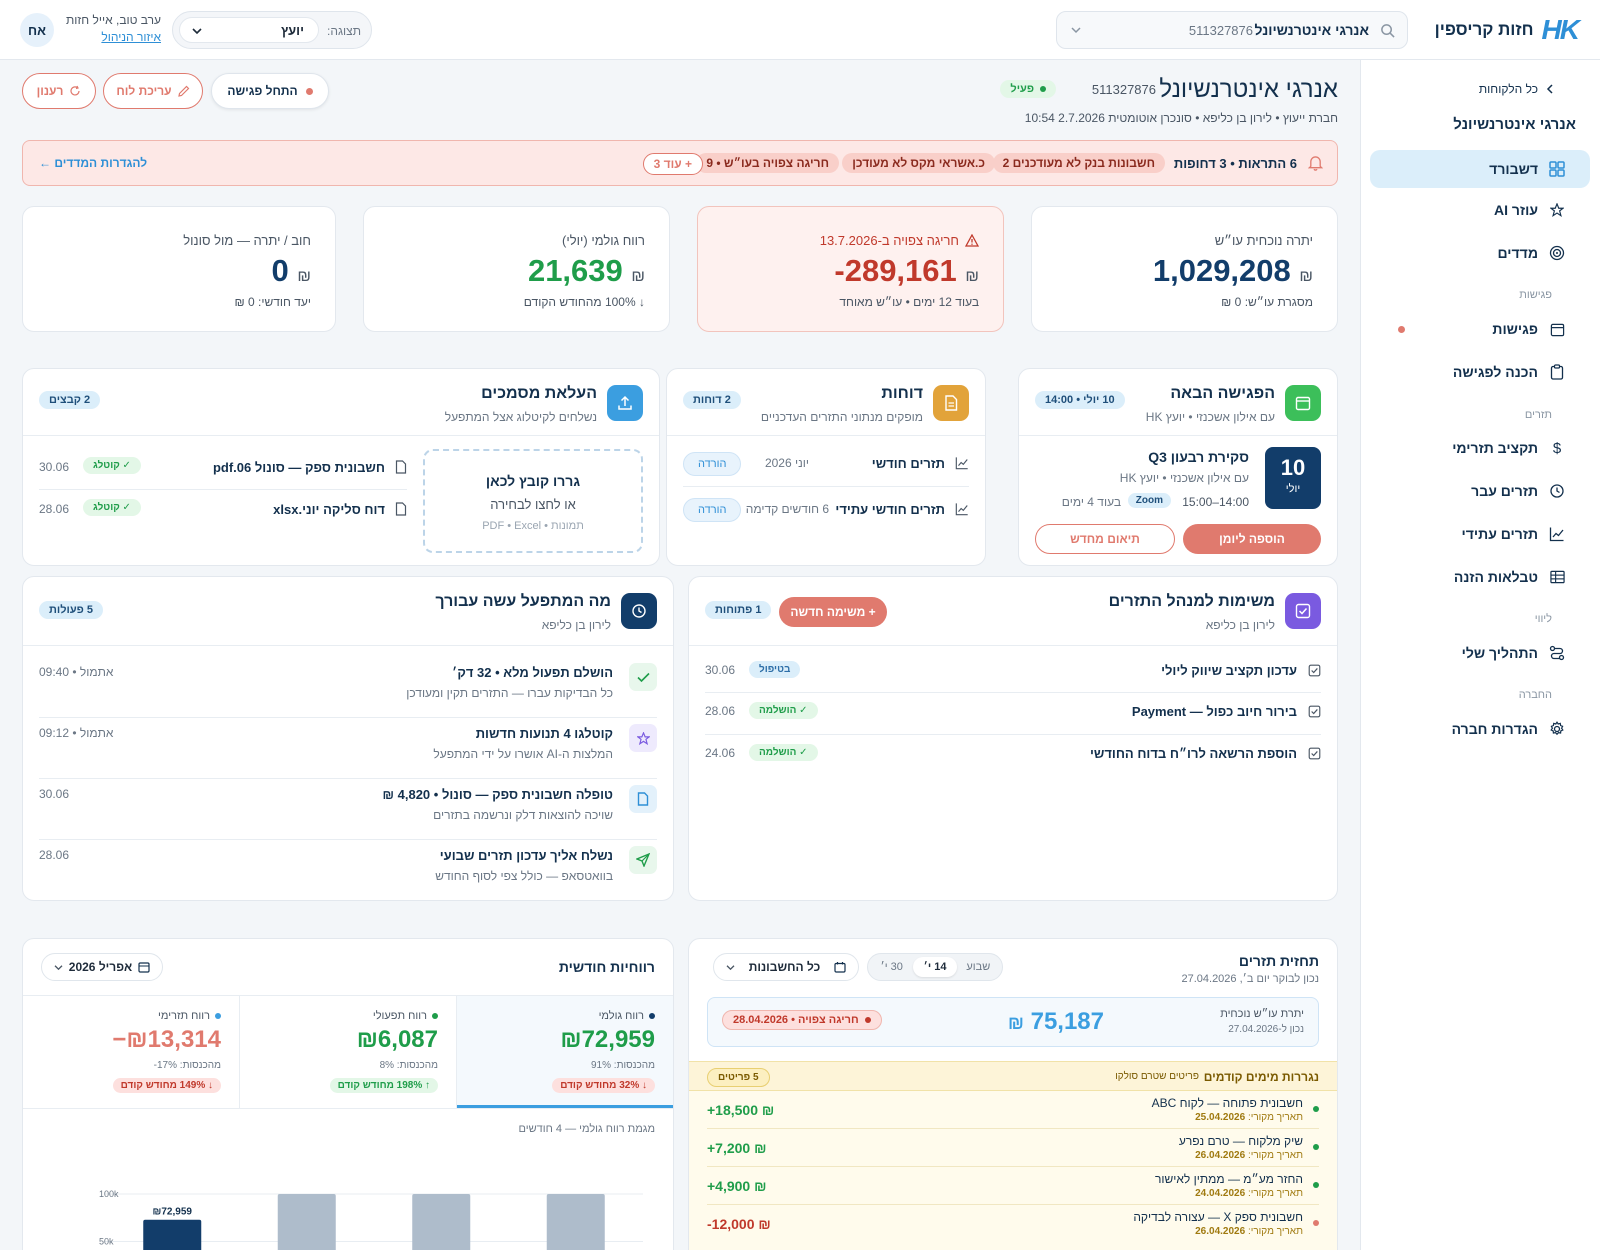 The width and height of the screenshot is (1600, 1250). What do you see at coordinates (1480, 534) in the screenshot?
I see `sidebar-item-future-cashflow: תזרים עתידי` at bounding box center [1480, 534].